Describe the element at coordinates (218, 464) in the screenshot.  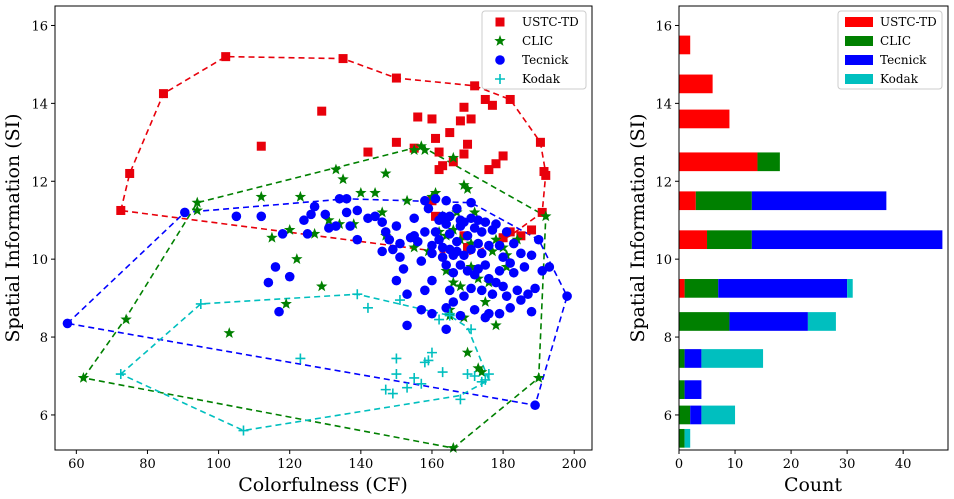
I see `x-tick-label: 100` at that location.